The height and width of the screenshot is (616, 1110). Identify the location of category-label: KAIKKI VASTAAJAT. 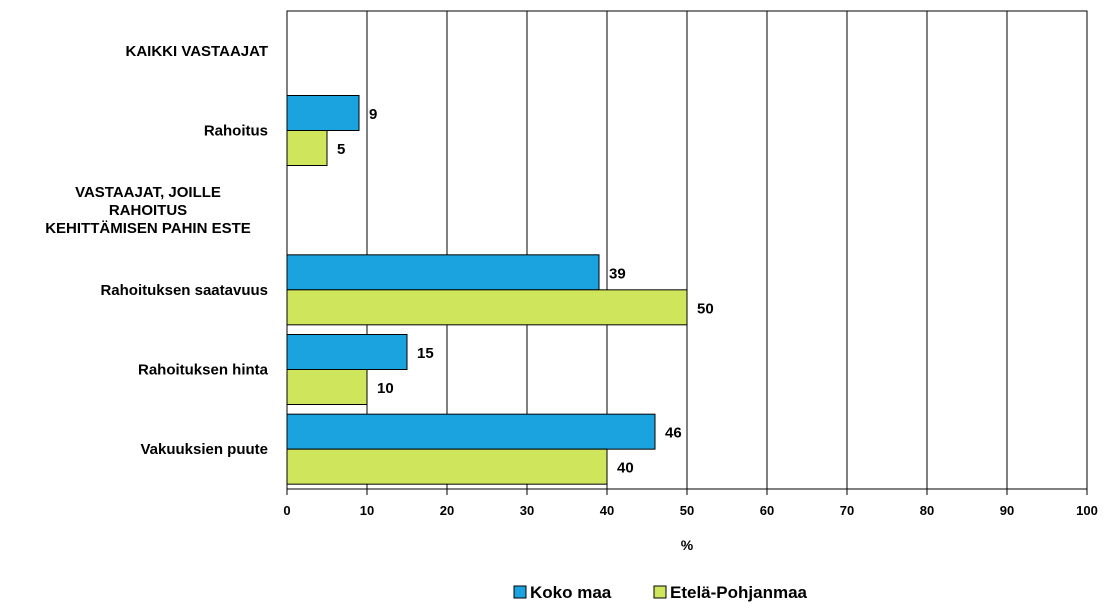
(197, 51).